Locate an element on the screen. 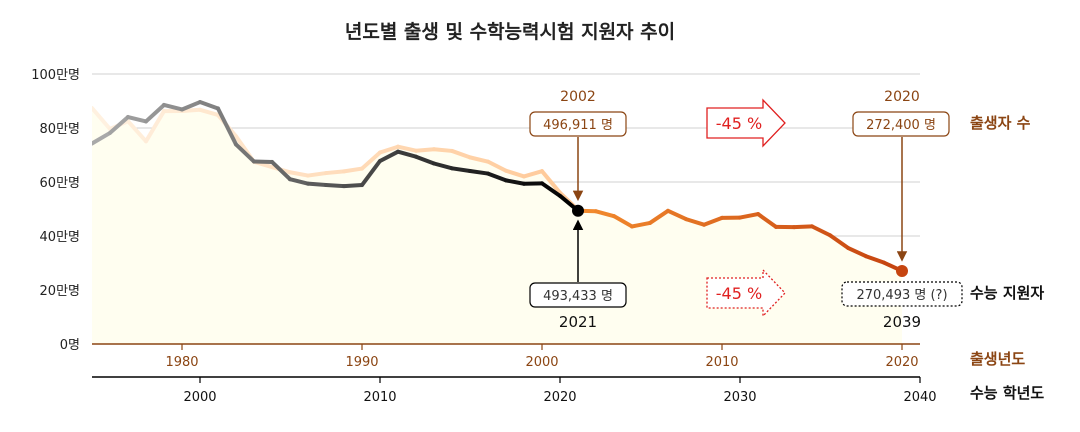  exam-2039-value-text: 270,493 명 (?) is located at coordinates (901, 295).